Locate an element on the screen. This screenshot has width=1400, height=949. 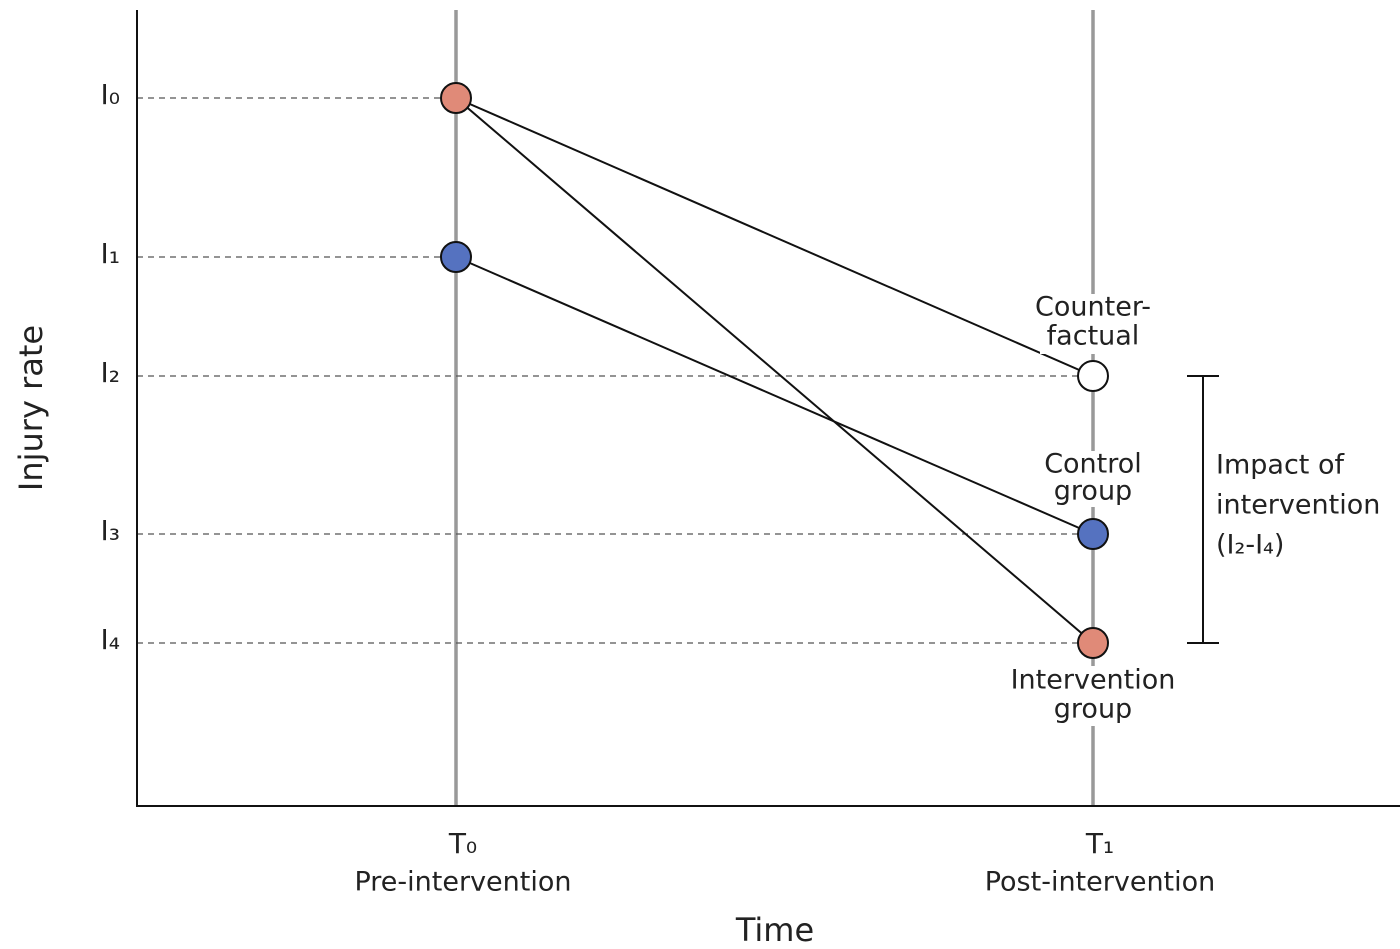
point-label: factual is located at coordinates (1093, 336).